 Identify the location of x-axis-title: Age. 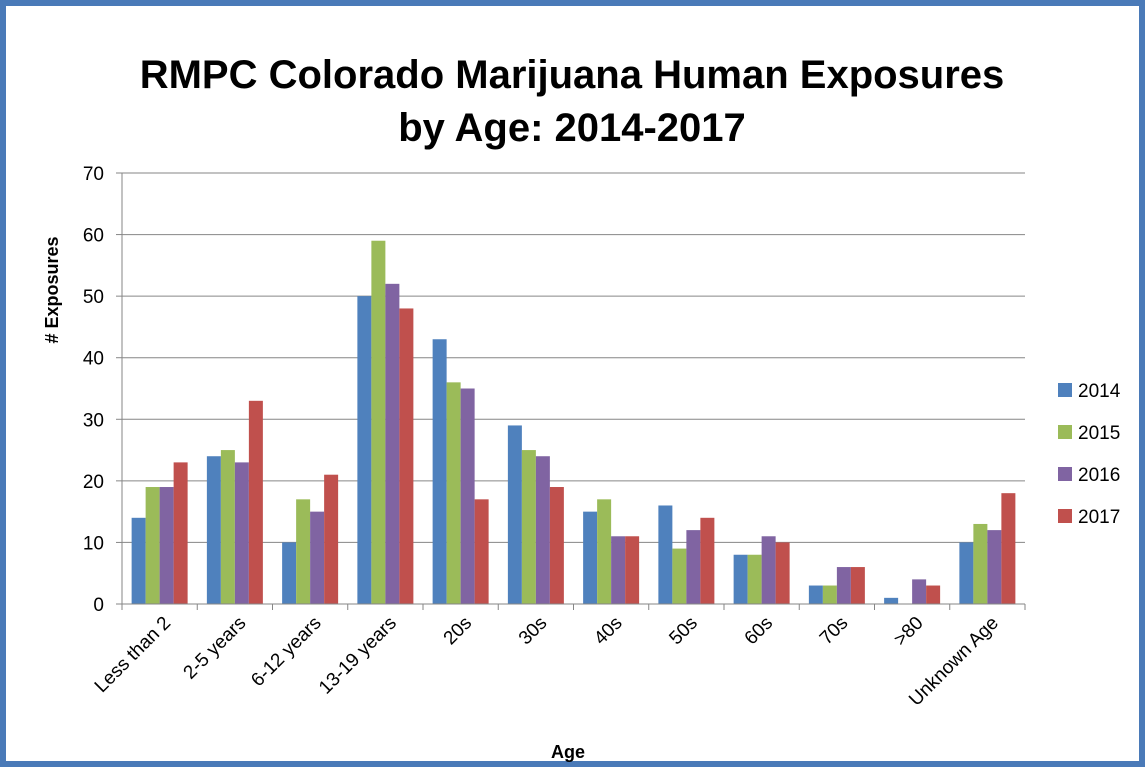
(568, 752).